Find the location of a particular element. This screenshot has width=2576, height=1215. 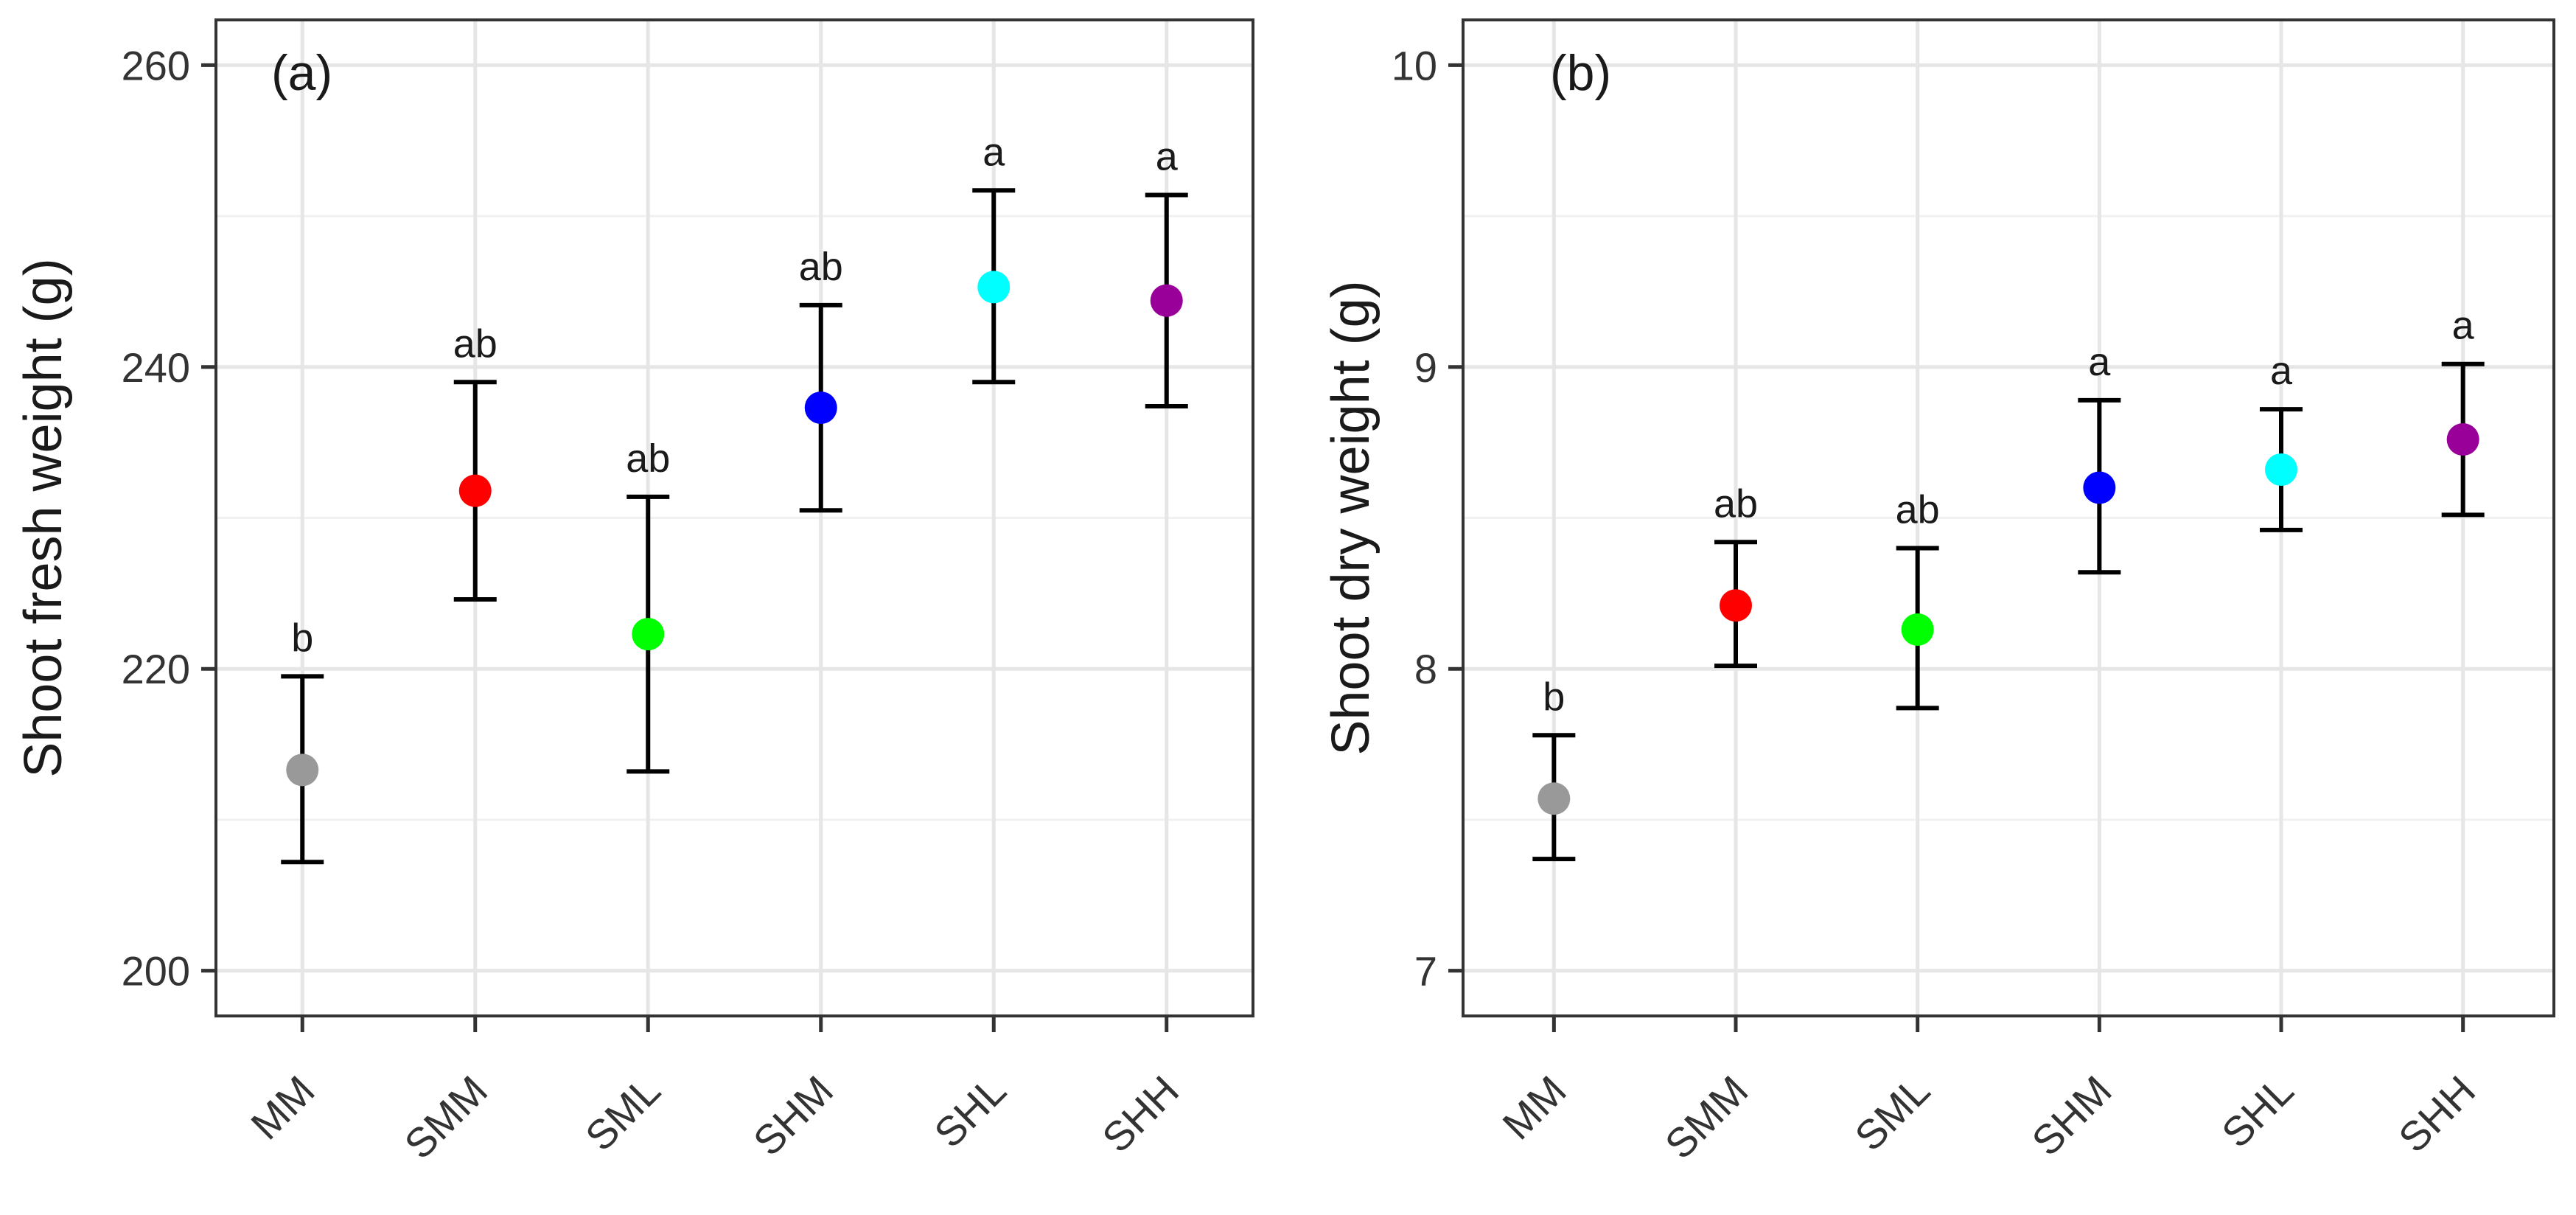

panel-label: (a) is located at coordinates (301, 73).